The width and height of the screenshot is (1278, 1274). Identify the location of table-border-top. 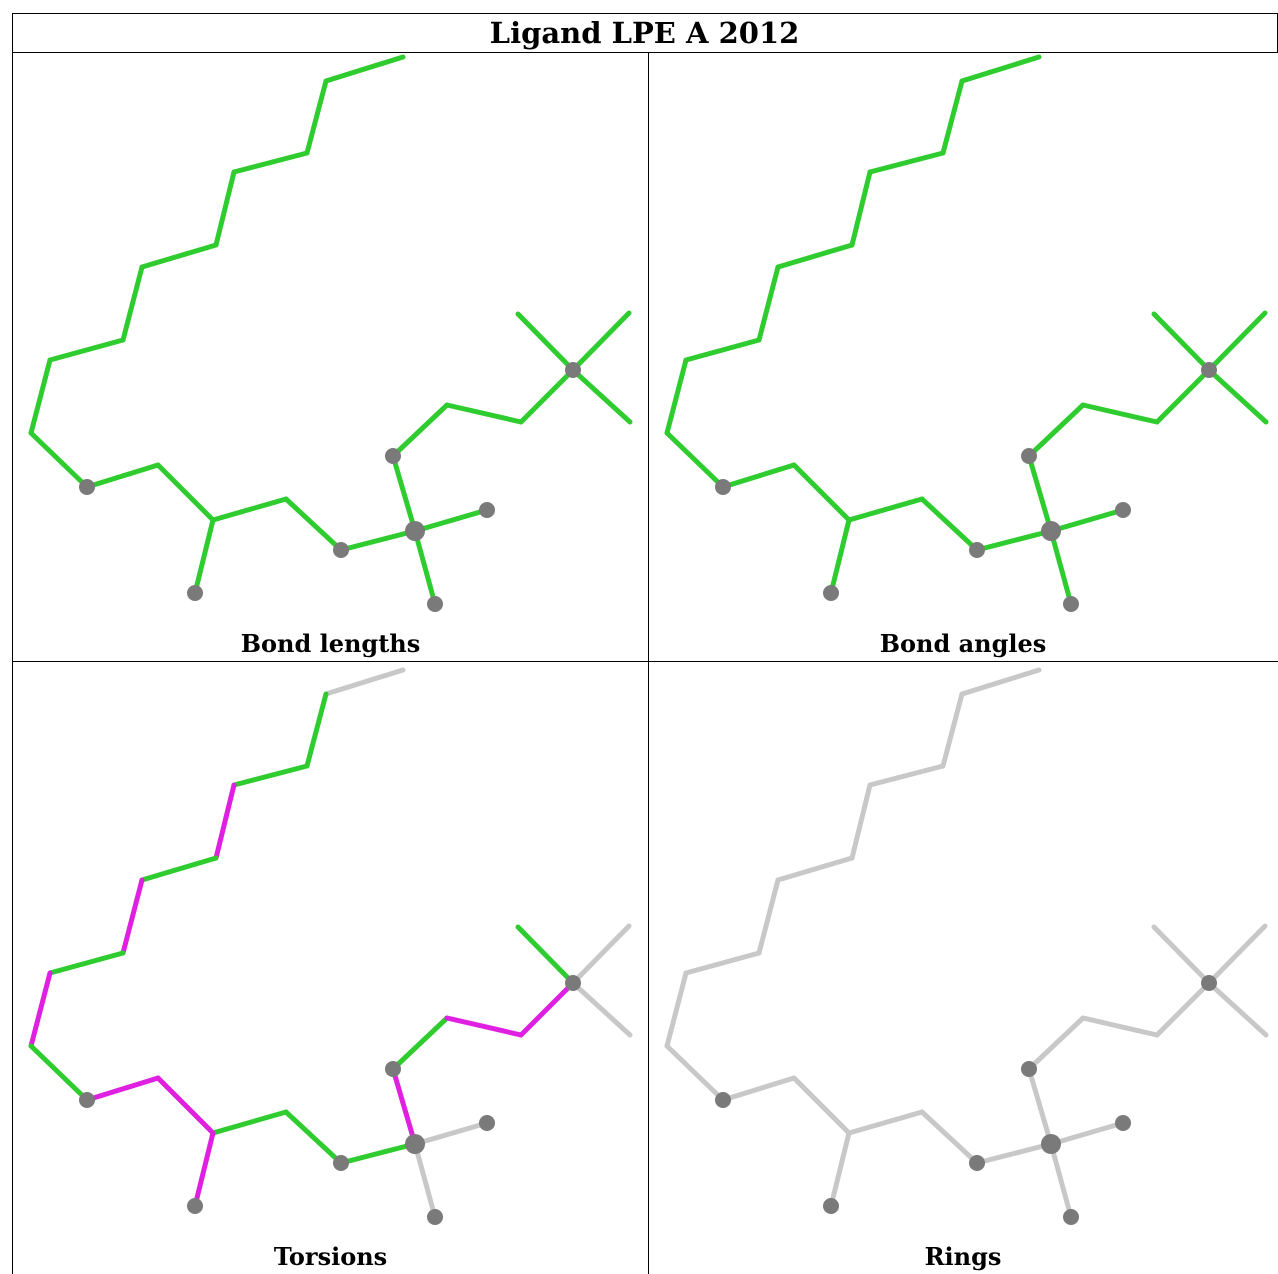
(645, 13).